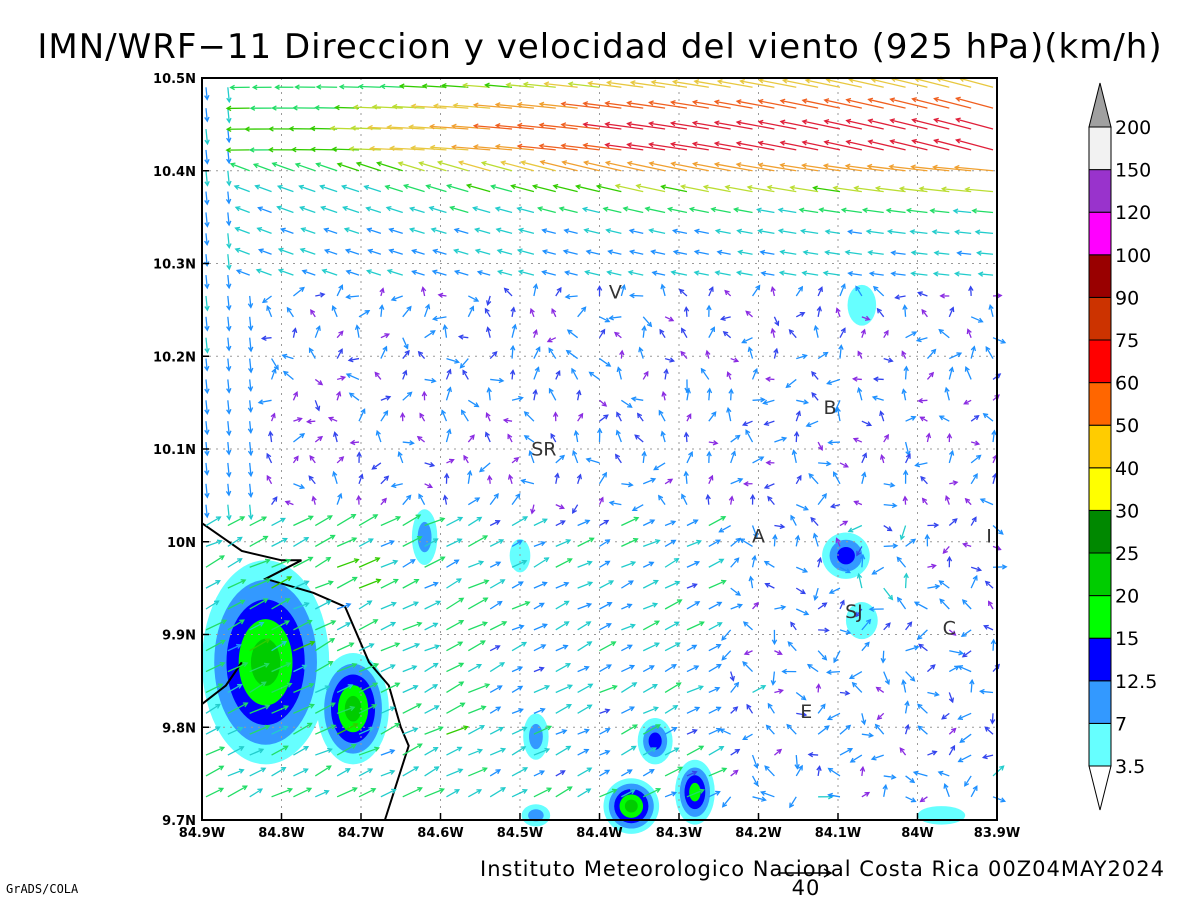 The height and width of the screenshot is (900, 1200). Describe the element at coordinates (1121, 724) in the screenshot. I see `colorbar-label: 7` at that location.